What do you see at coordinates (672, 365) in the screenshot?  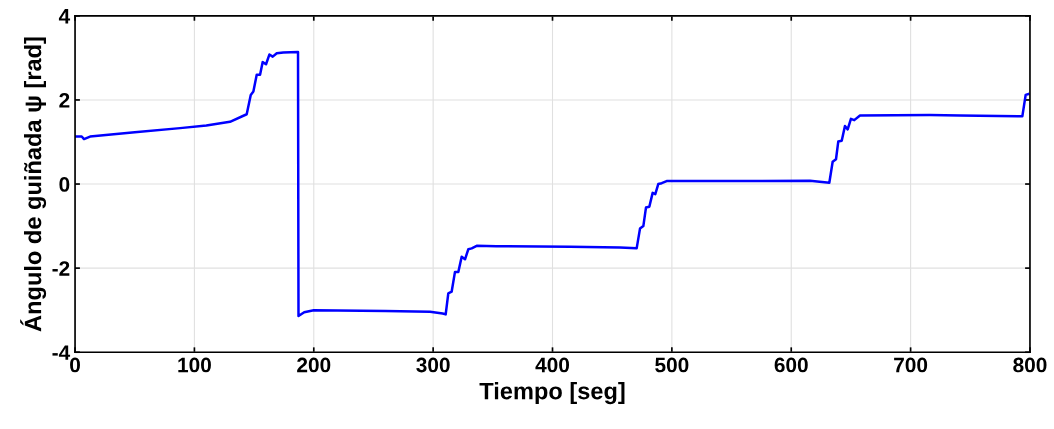 I see `x-tick-label: 500` at bounding box center [672, 365].